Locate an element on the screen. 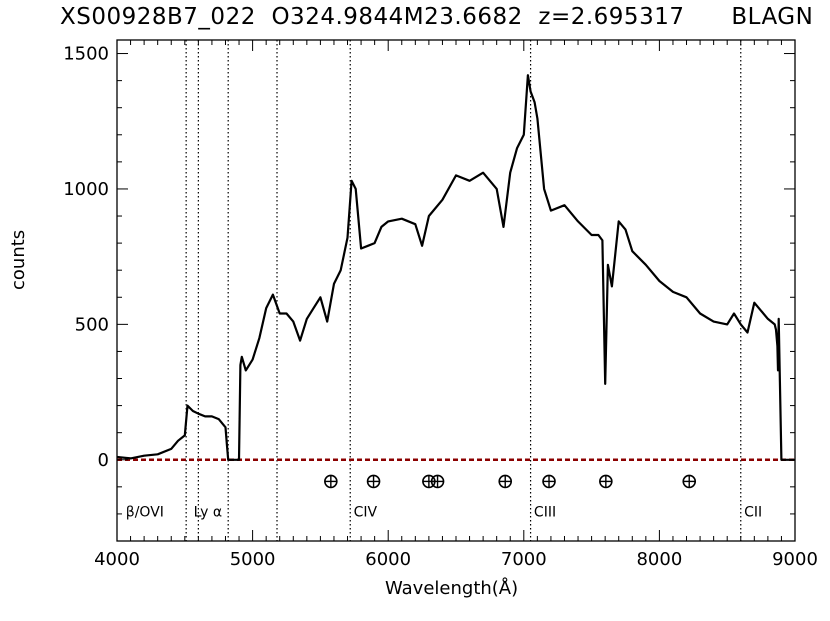 The width and height of the screenshot is (830, 621). feature-label: Ly α is located at coordinates (208, 513).